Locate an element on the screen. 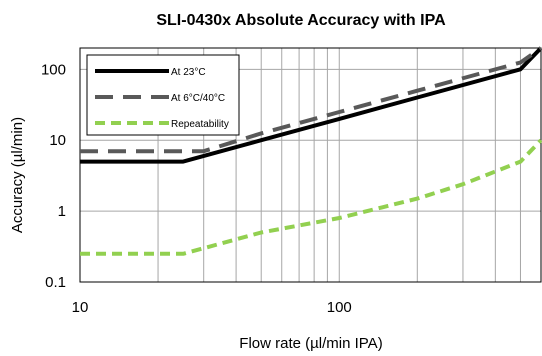  y-axis-label: Accuracy (µl/min) is located at coordinates (17, 175).